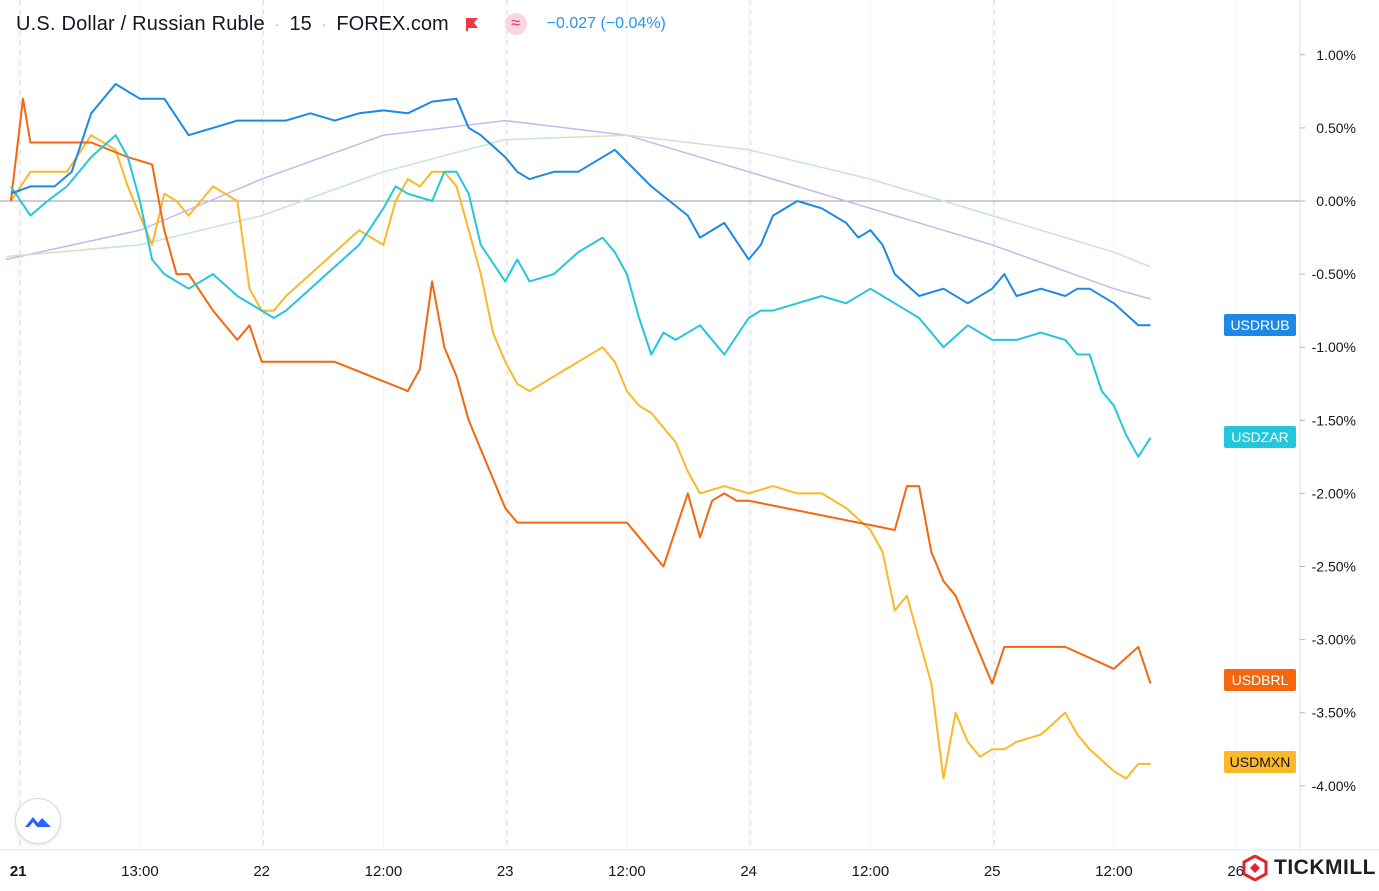 The width and height of the screenshot is (1379, 891). Describe the element at coordinates (1336, 128) in the screenshot. I see `y-tick-label: 0.50%` at that location.